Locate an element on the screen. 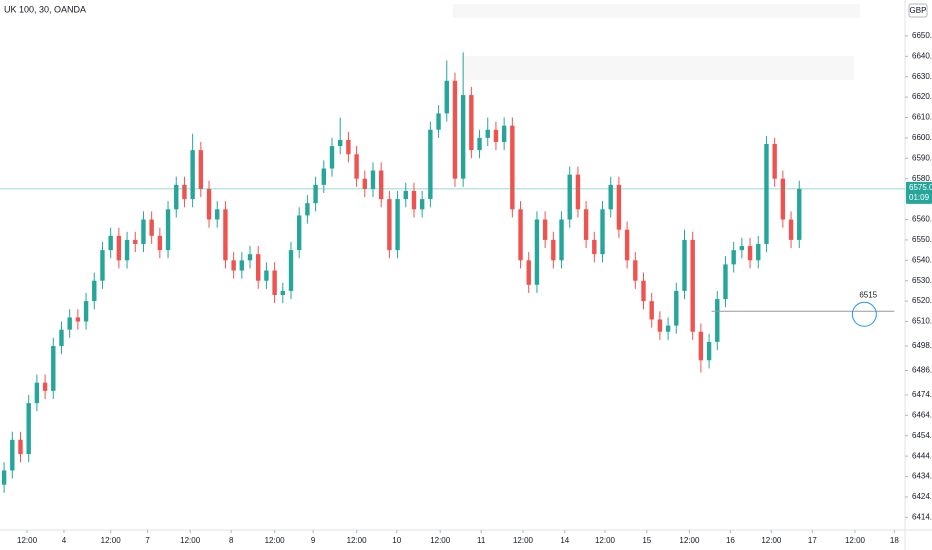 The width and height of the screenshot is (932, 550). x-tick-label: 17 is located at coordinates (812, 540).